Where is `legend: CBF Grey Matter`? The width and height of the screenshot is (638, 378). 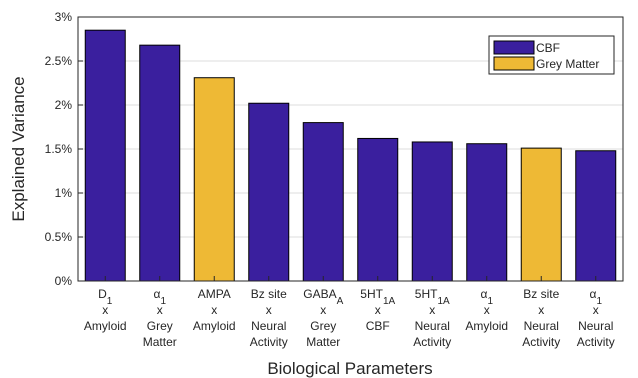
legend: CBF Grey Matter is located at coordinates (551, 55).